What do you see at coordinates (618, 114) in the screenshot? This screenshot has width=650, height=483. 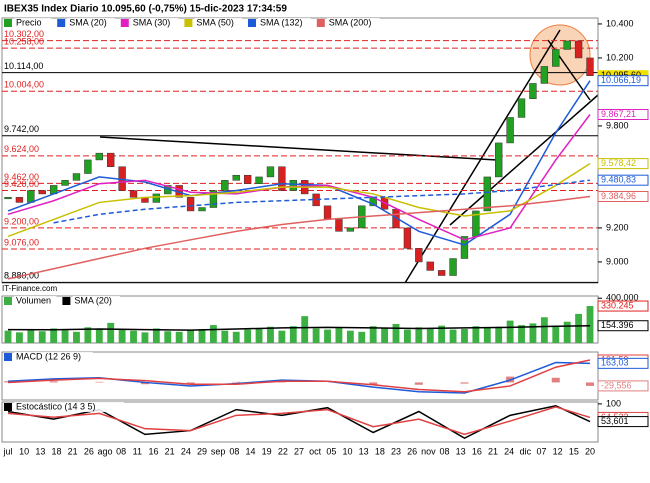 I see `value-marker-label: 9.867,21` at bounding box center [618, 114].